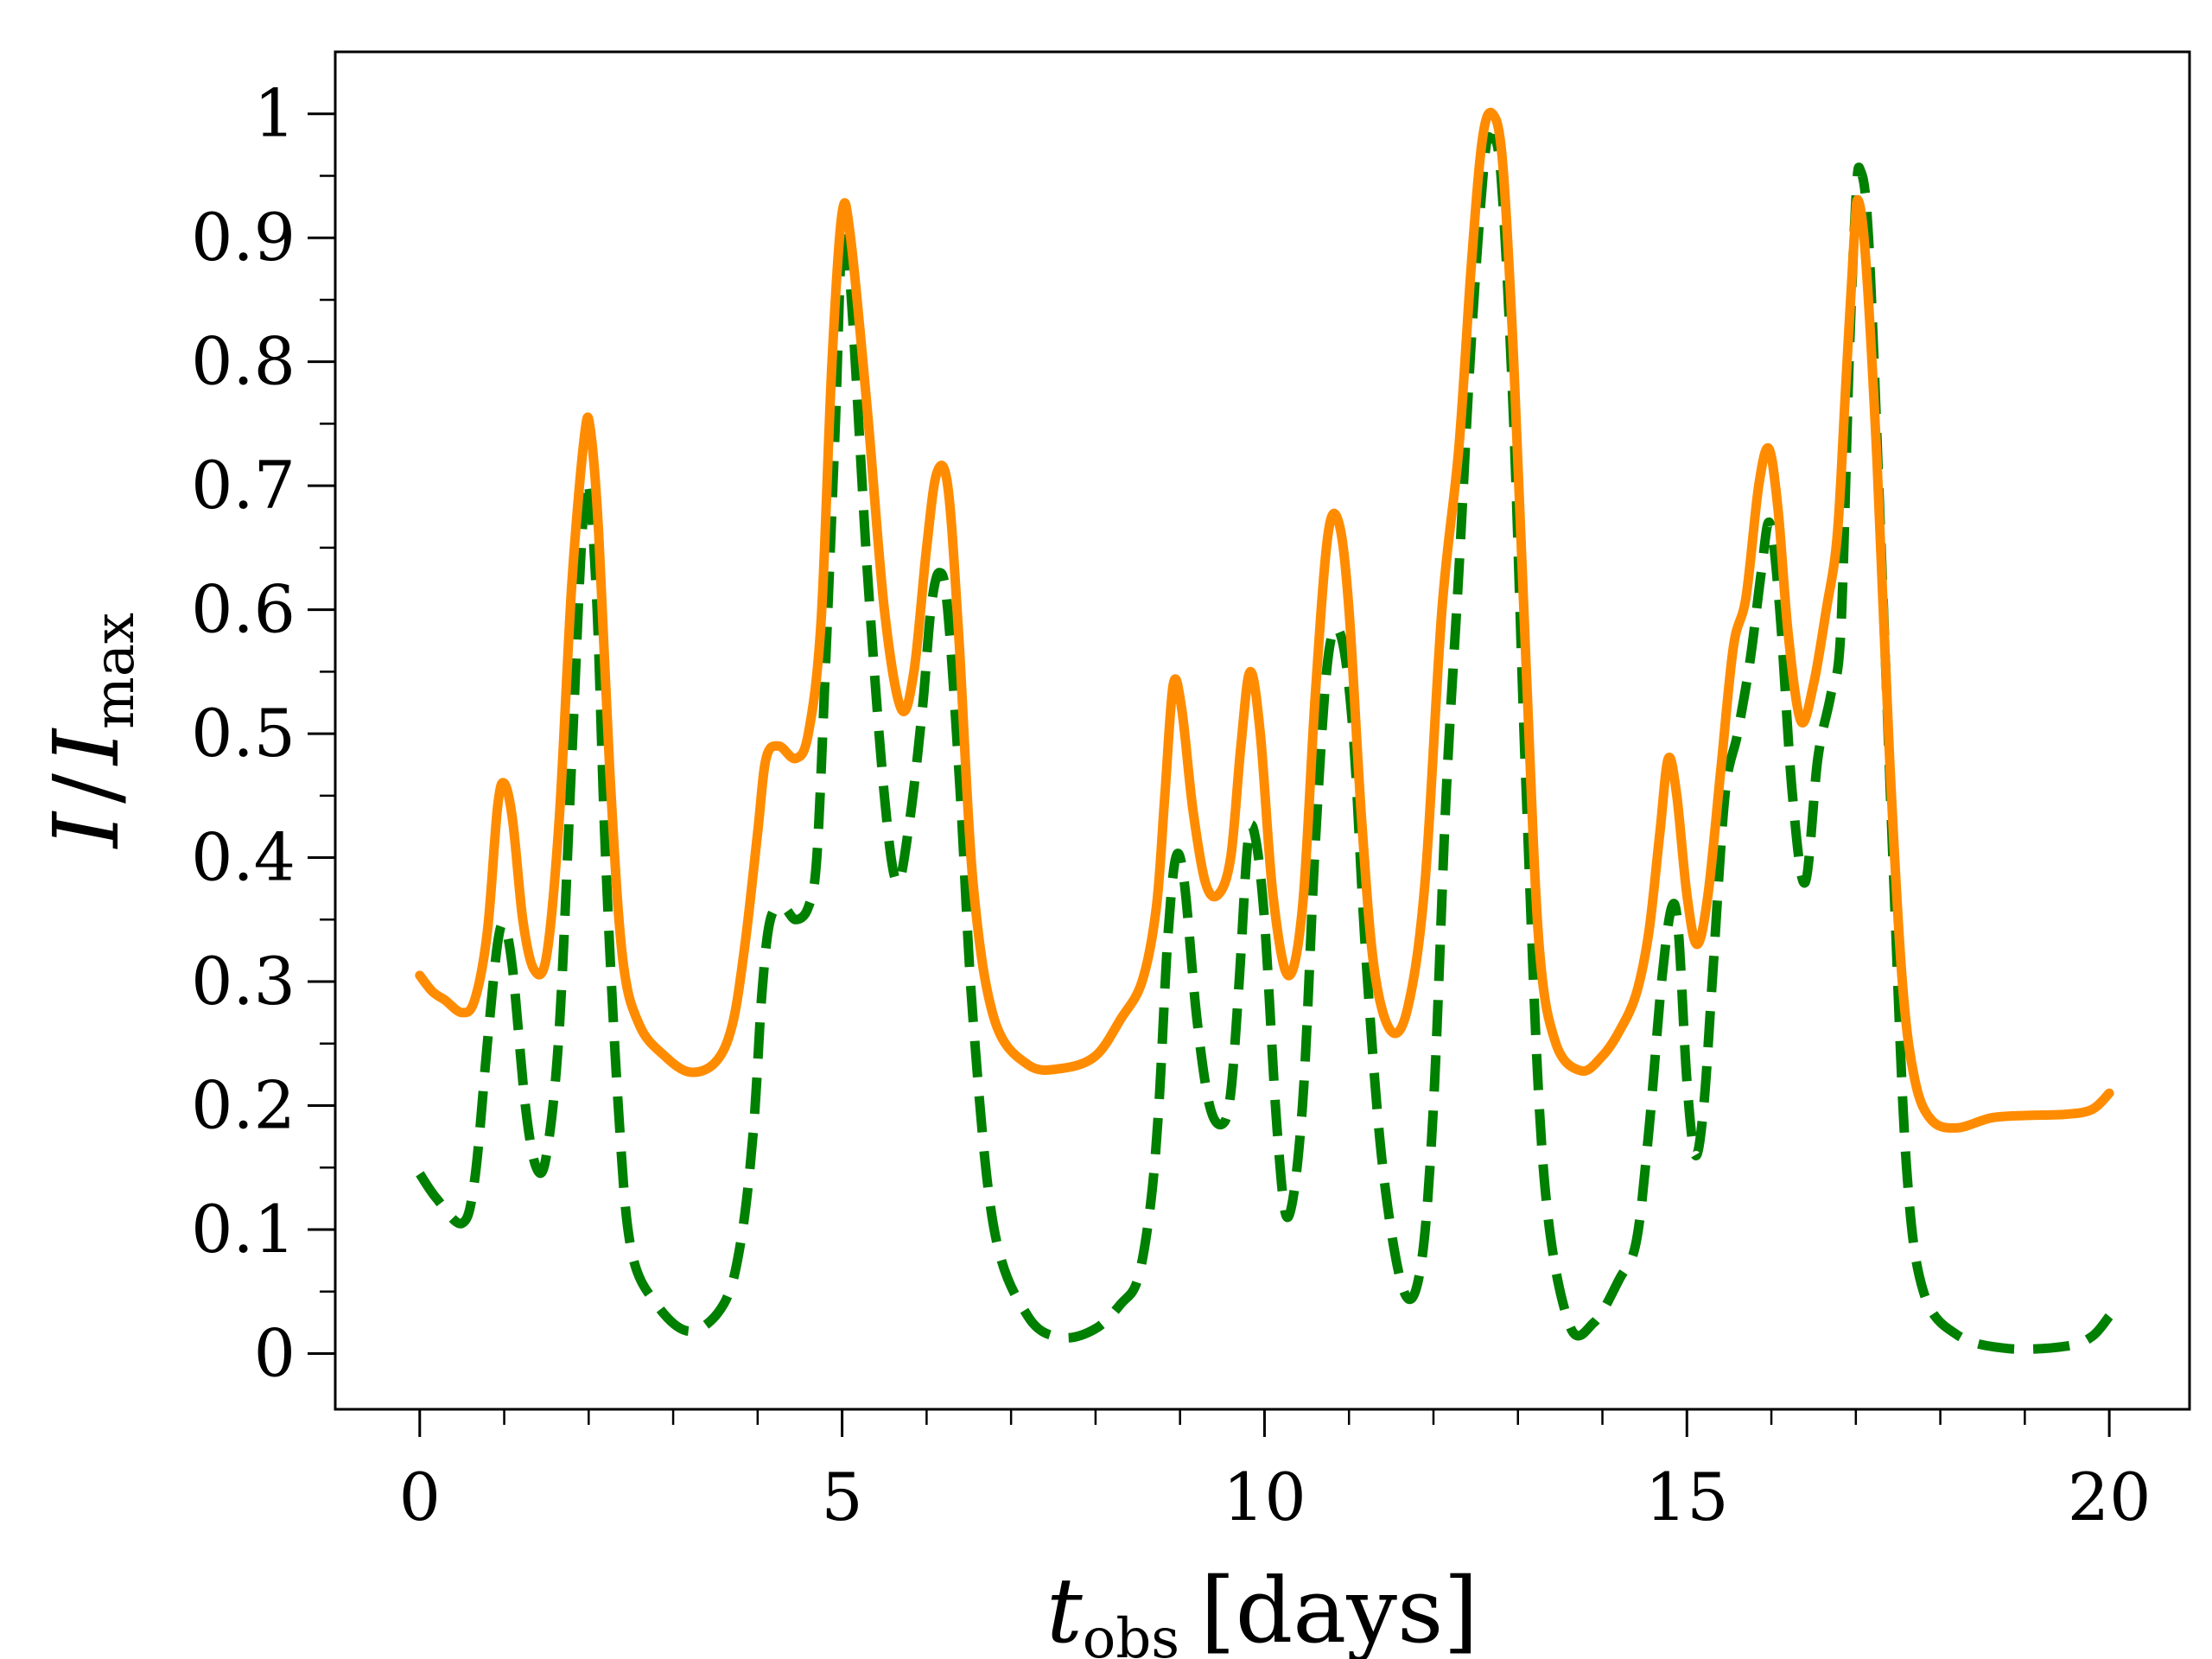 Image resolution: width=2212 pixels, height=1659 pixels. Describe the element at coordinates (243, 857) in the screenshot. I see `y-tick-label: 0.4` at that location.